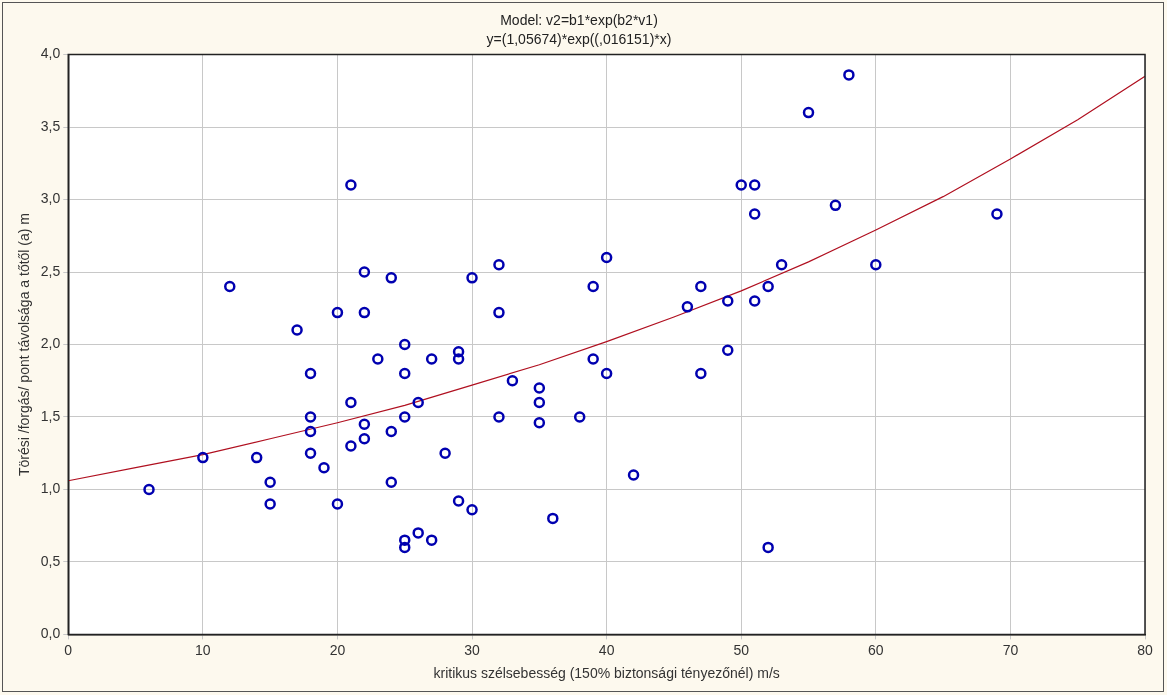  What do you see at coordinates (876, 649) in the screenshot?
I see `x-tick-label: 60` at bounding box center [876, 649].